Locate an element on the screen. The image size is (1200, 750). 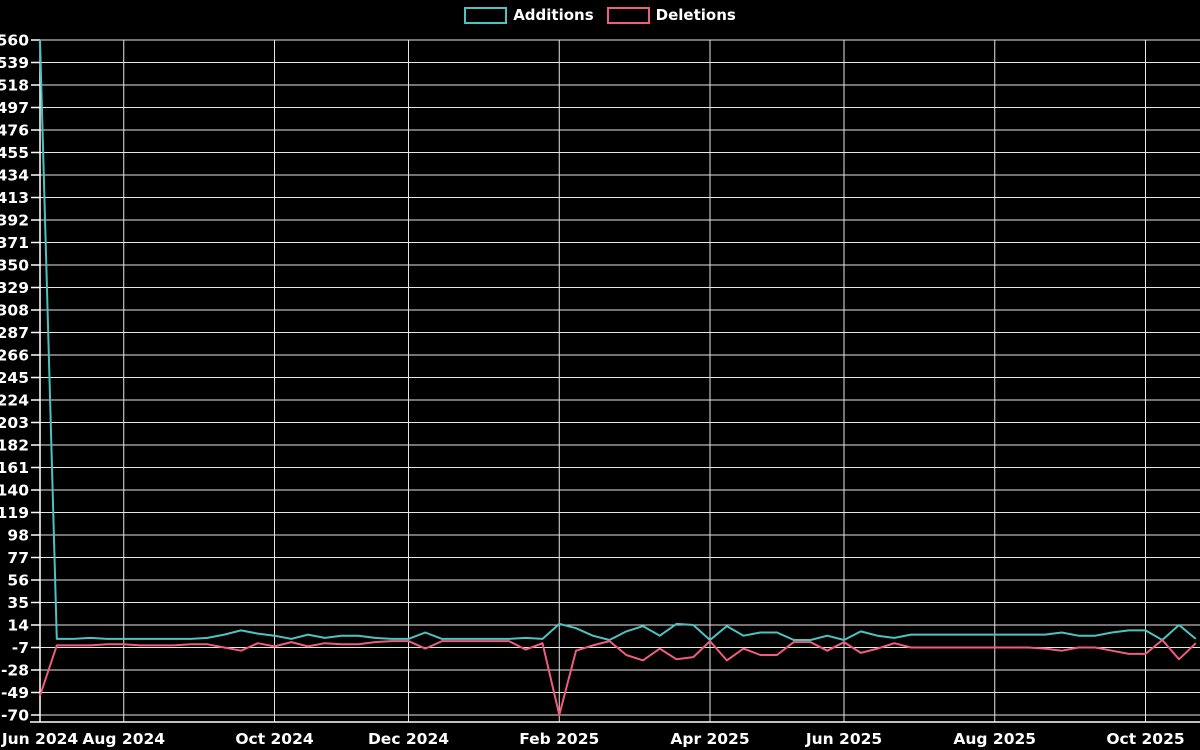
y-tick-label: 371 is located at coordinates (14, 243).